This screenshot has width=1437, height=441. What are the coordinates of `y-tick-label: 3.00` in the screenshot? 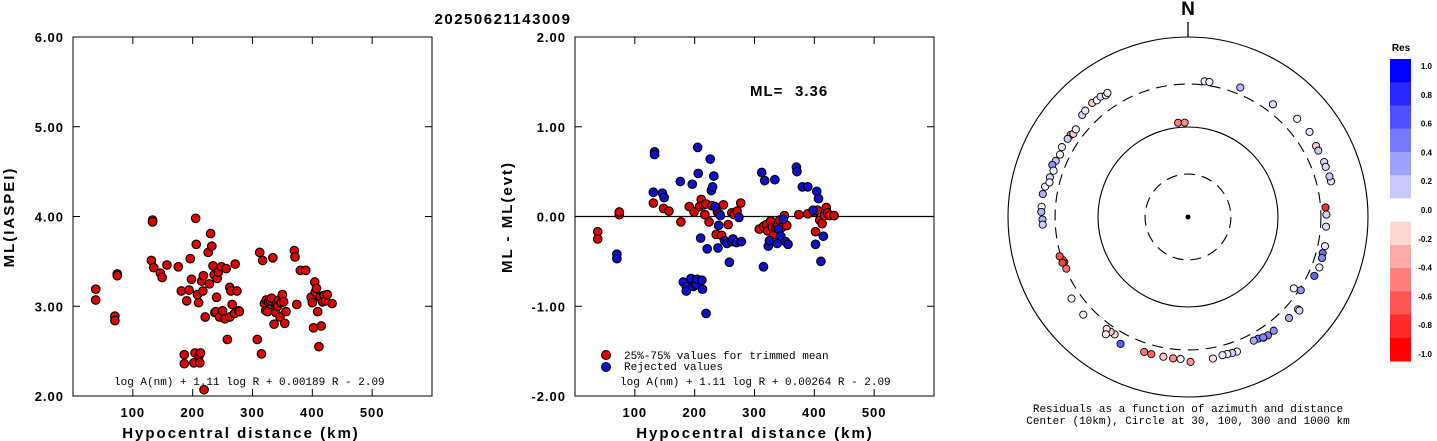 It's located at (49, 306).